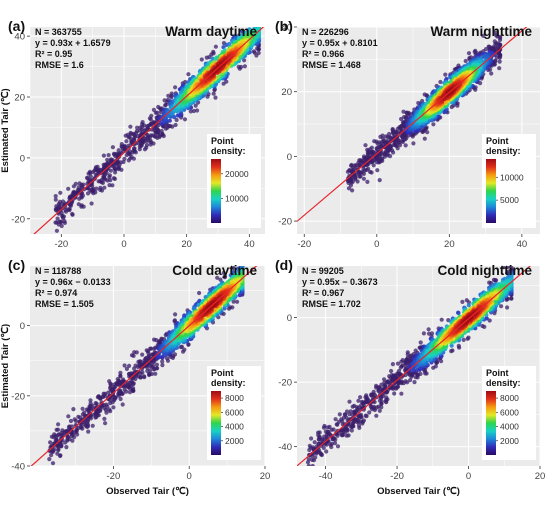 The width and height of the screenshot is (550, 506). Describe the element at coordinates (286, 92) in the screenshot. I see `y-tick-label: 20` at that location.